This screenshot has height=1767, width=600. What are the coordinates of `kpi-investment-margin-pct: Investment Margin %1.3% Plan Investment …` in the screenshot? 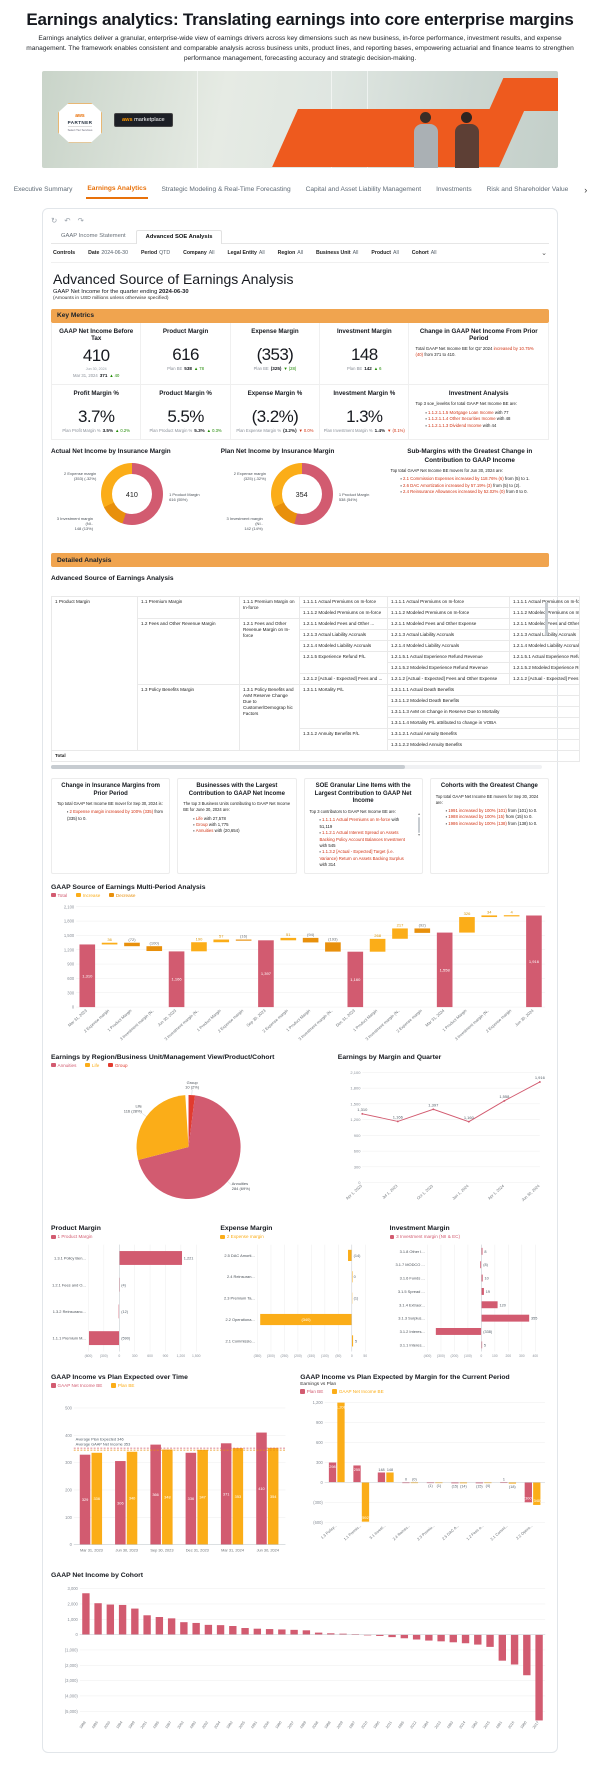 It's located at (364, 412).